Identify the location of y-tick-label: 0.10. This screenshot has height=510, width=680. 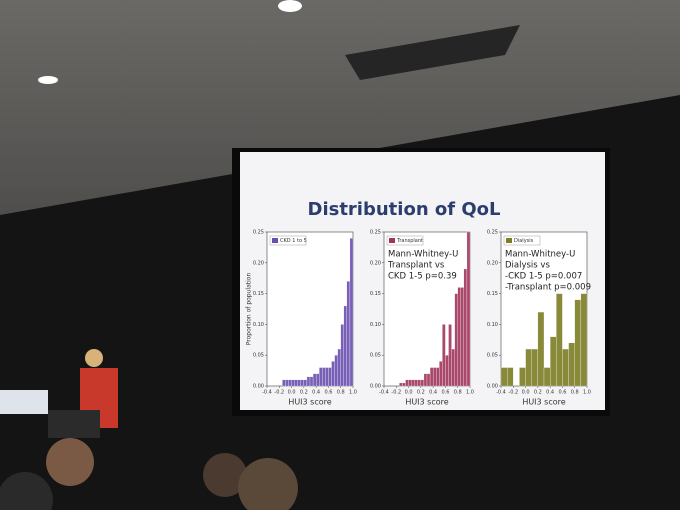
(375, 325).